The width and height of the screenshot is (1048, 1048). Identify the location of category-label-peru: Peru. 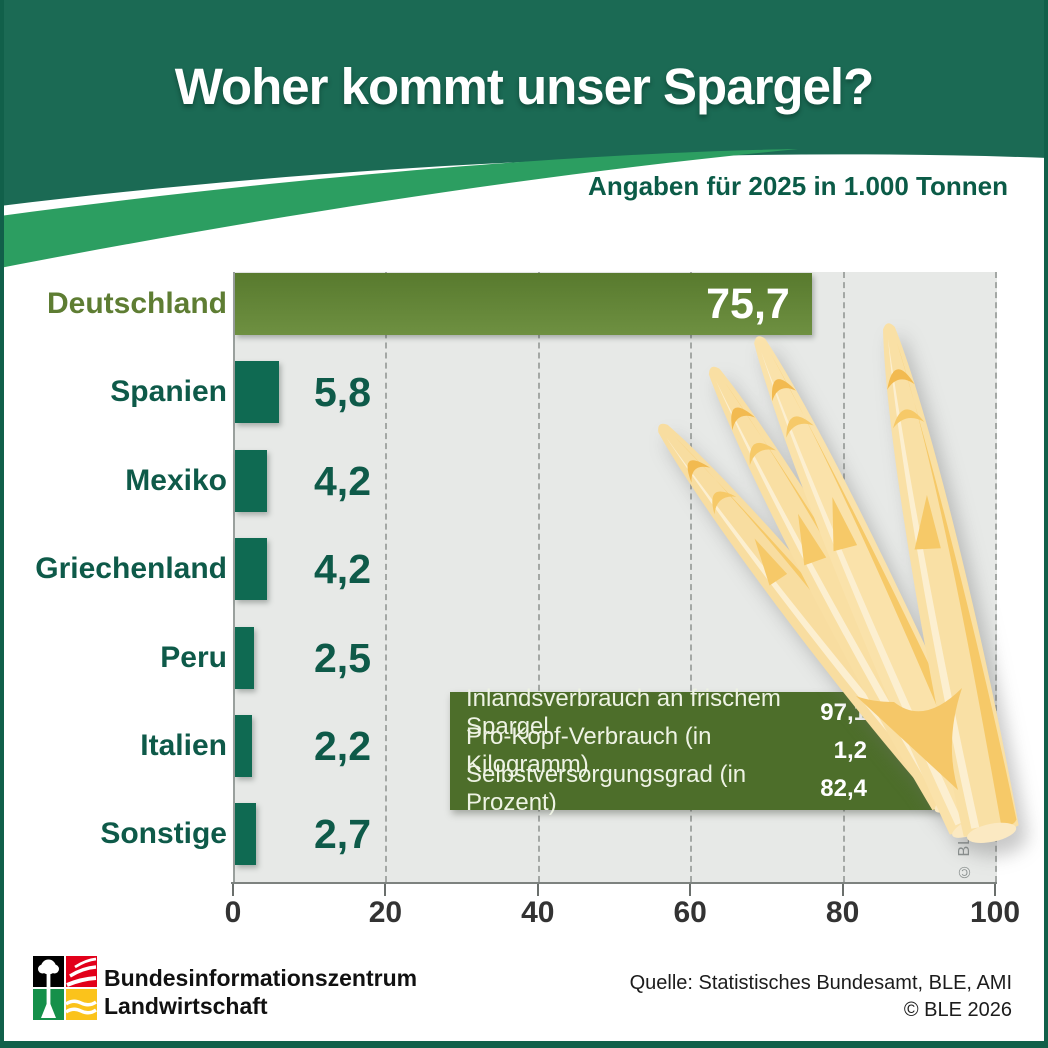
(193, 657).